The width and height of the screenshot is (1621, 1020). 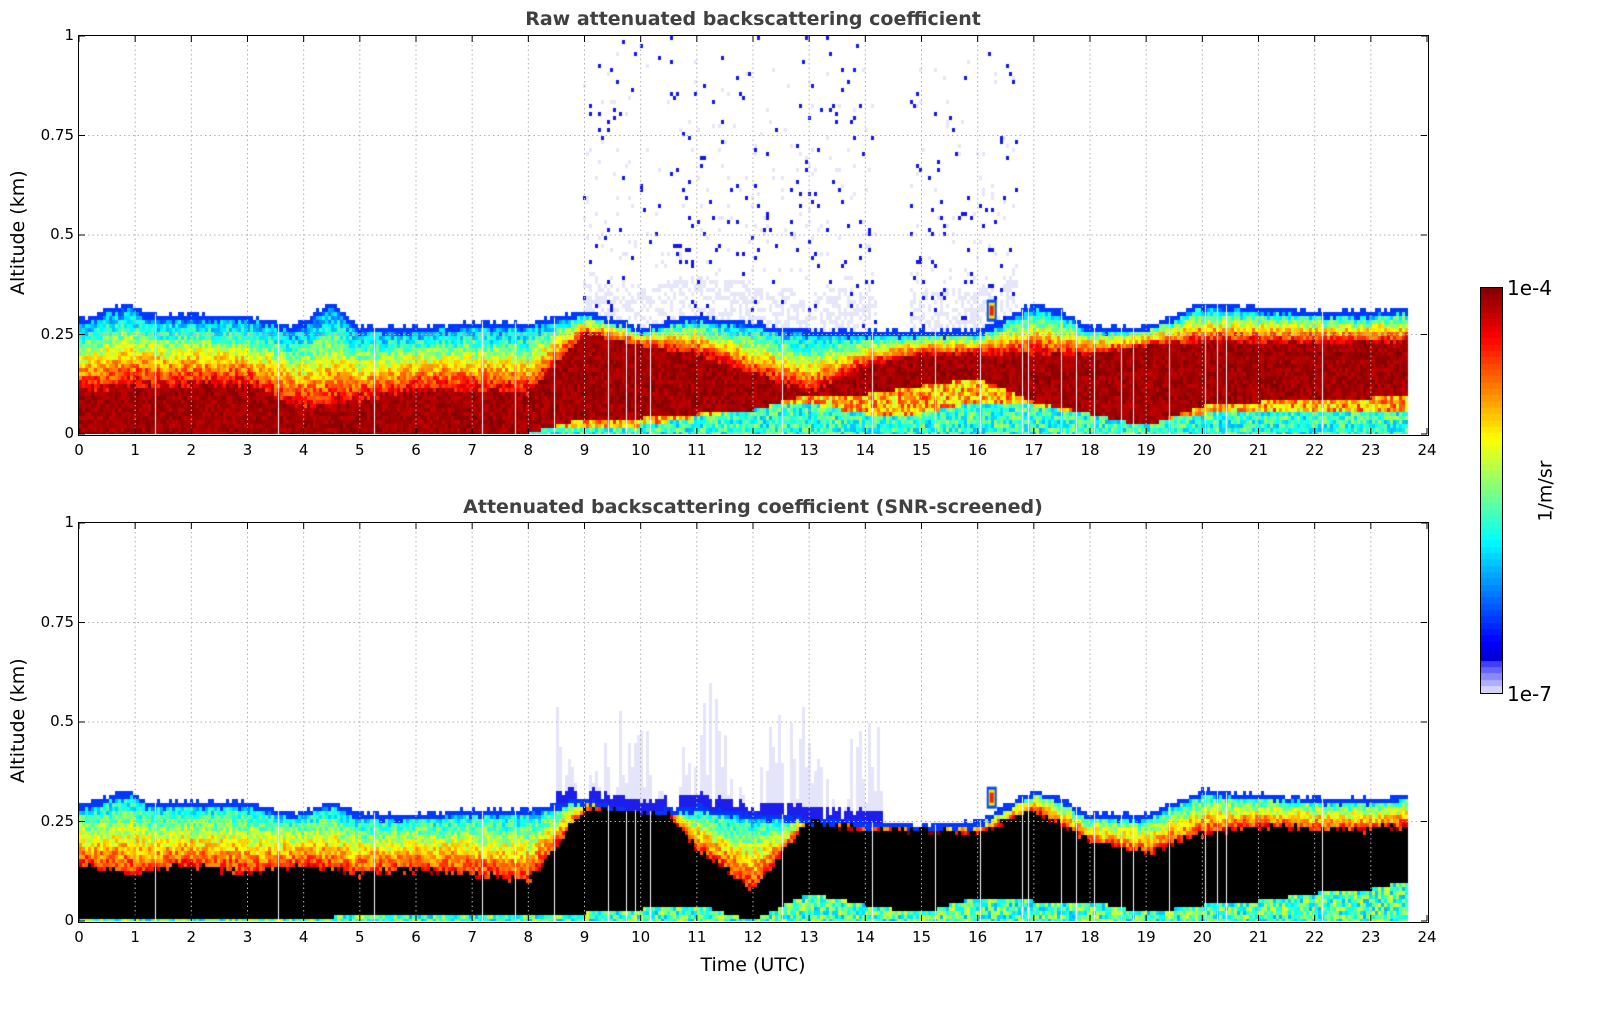 I want to click on raw-ylabel: Altitude (km), so click(x=18, y=232).